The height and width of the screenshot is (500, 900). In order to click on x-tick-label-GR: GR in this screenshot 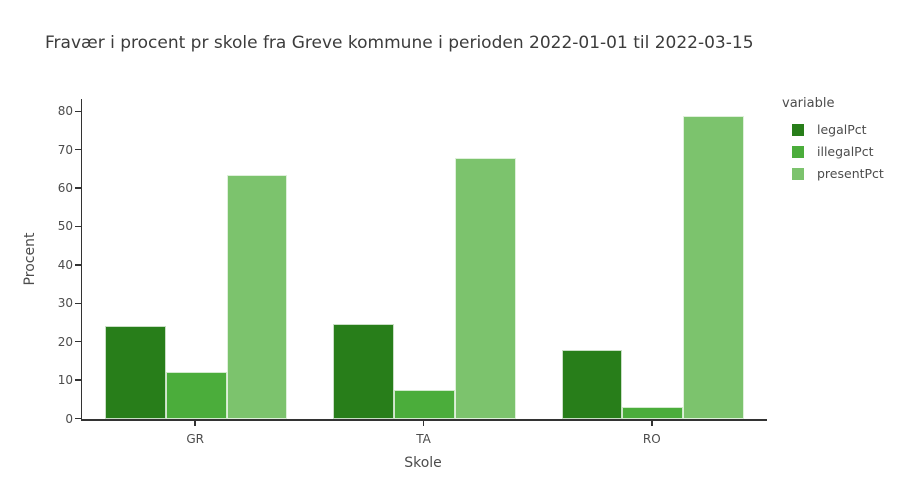, I will do `click(195, 438)`.